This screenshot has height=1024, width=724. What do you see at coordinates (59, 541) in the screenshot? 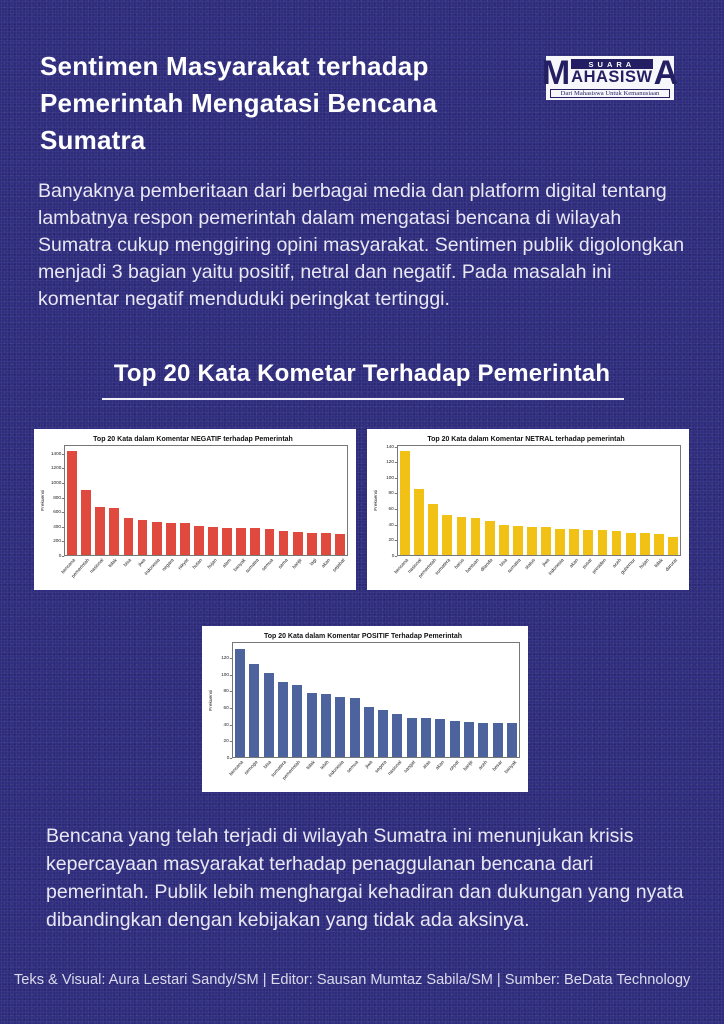
I see `y-tick-label: 200` at bounding box center [59, 541].